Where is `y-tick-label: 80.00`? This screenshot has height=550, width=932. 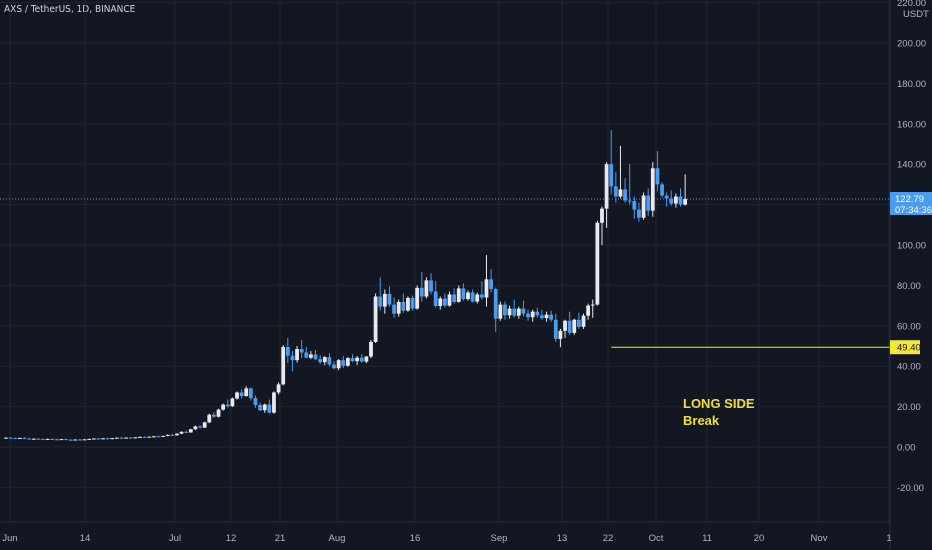
y-tick-label: 80.00 is located at coordinates (909, 286).